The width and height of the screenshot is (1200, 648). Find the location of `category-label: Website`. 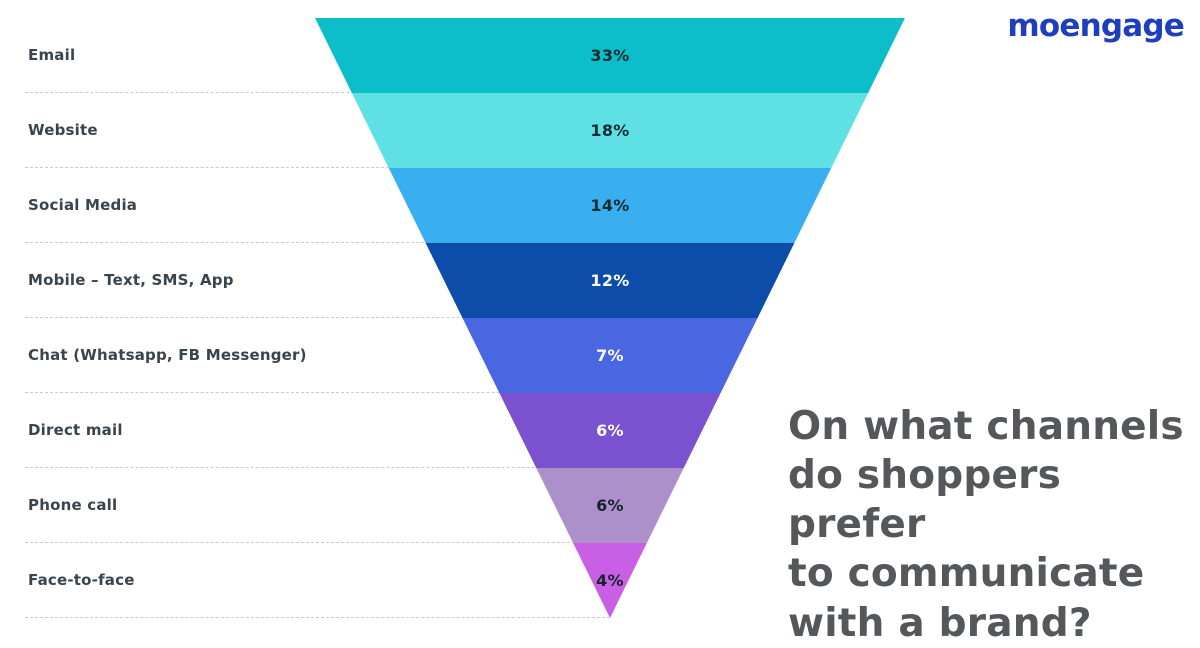

category-label: Website is located at coordinates (63, 130).